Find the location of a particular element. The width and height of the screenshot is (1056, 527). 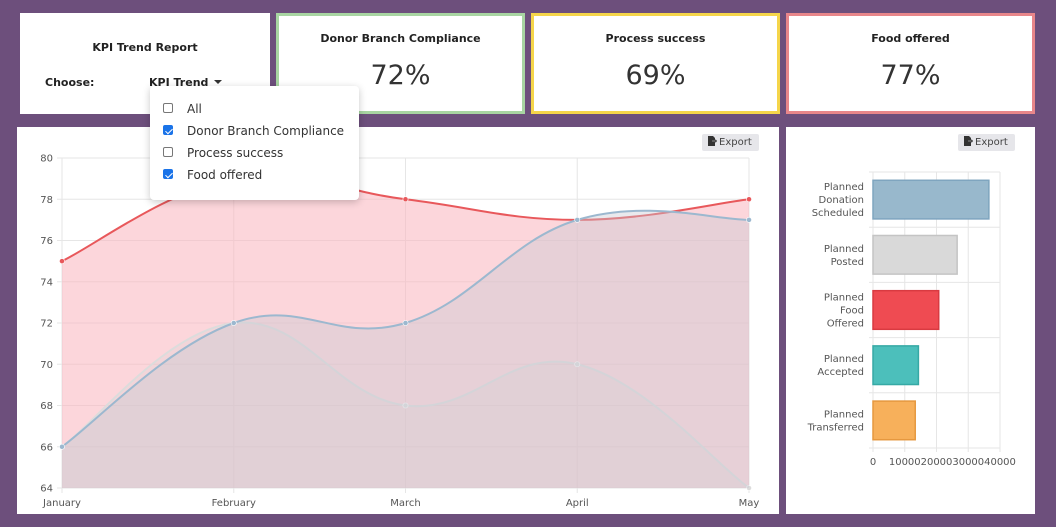

caret-down-icon is located at coordinates (218, 82).